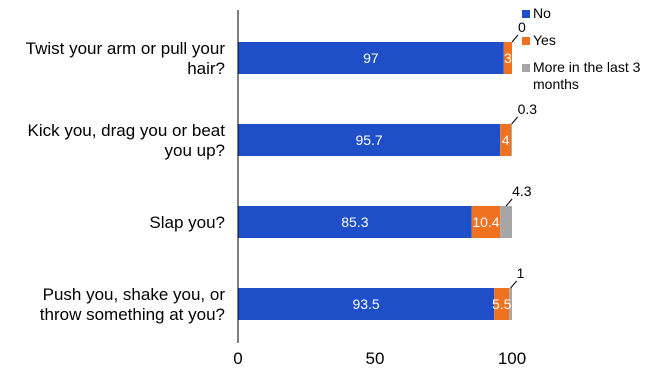 The height and width of the screenshot is (371, 651). I want to click on category-label: Kick you, drag you or beat, so click(126, 130).